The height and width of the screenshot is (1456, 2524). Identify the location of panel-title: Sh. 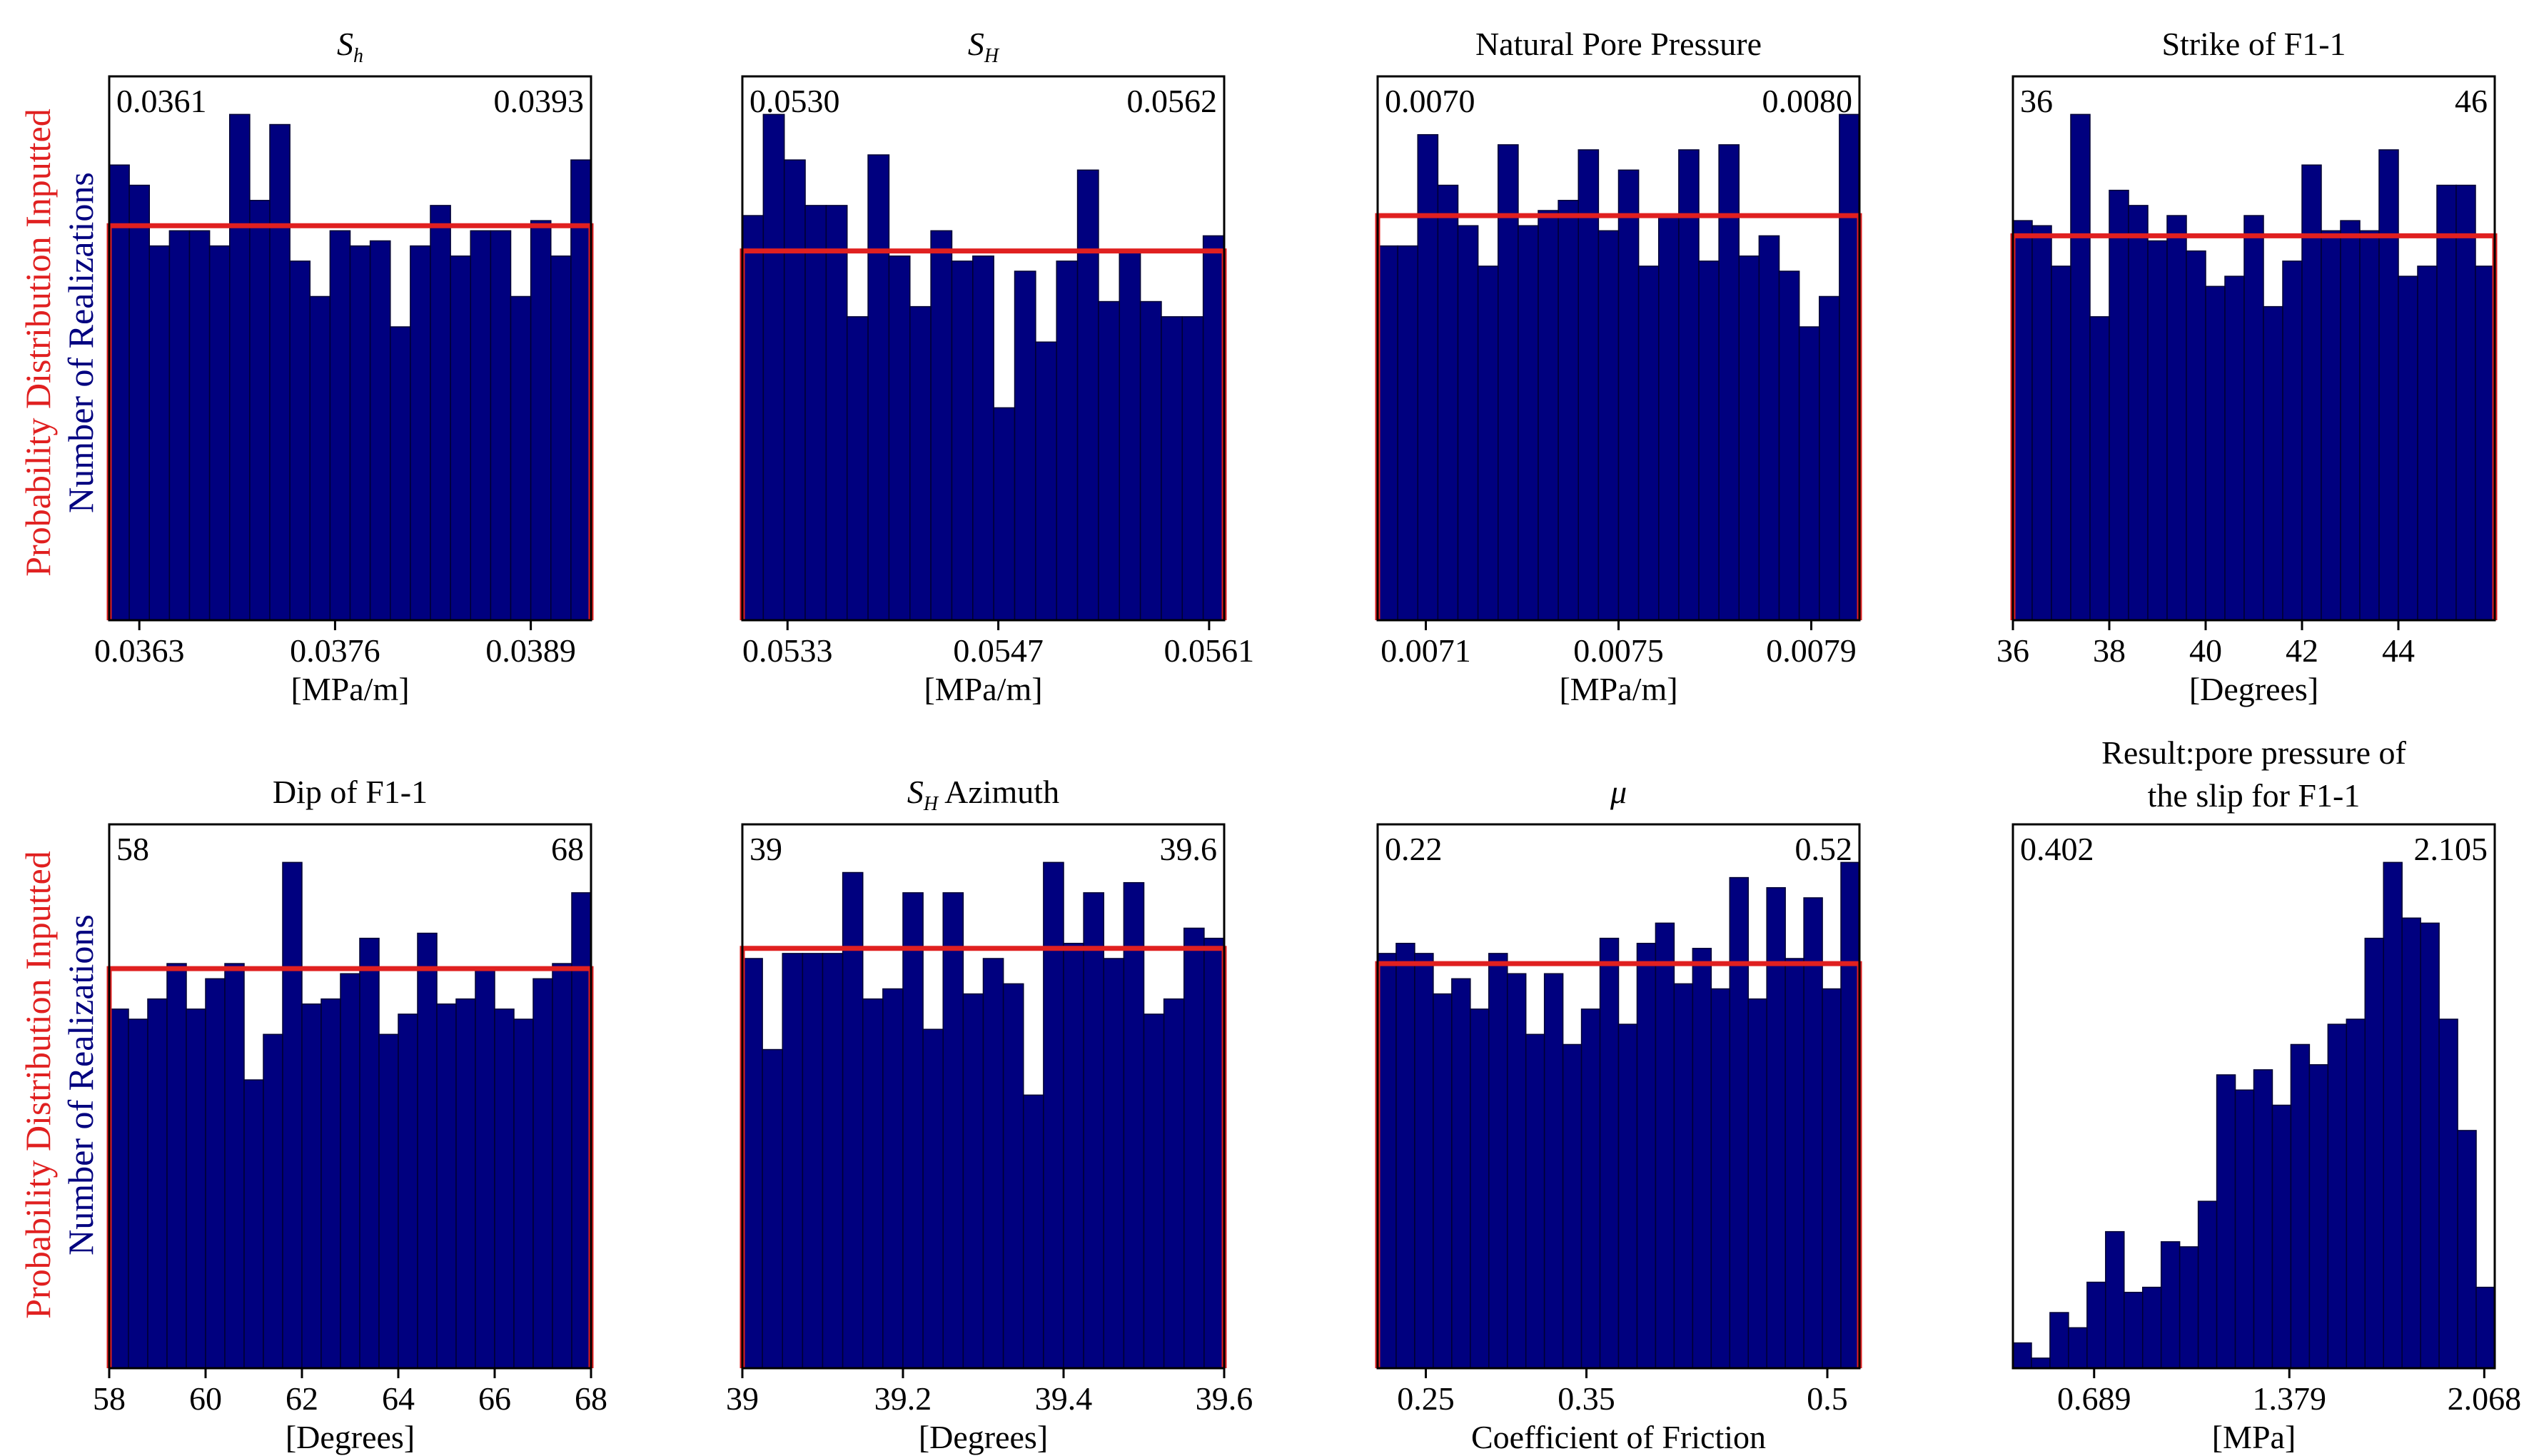
(350, 46).